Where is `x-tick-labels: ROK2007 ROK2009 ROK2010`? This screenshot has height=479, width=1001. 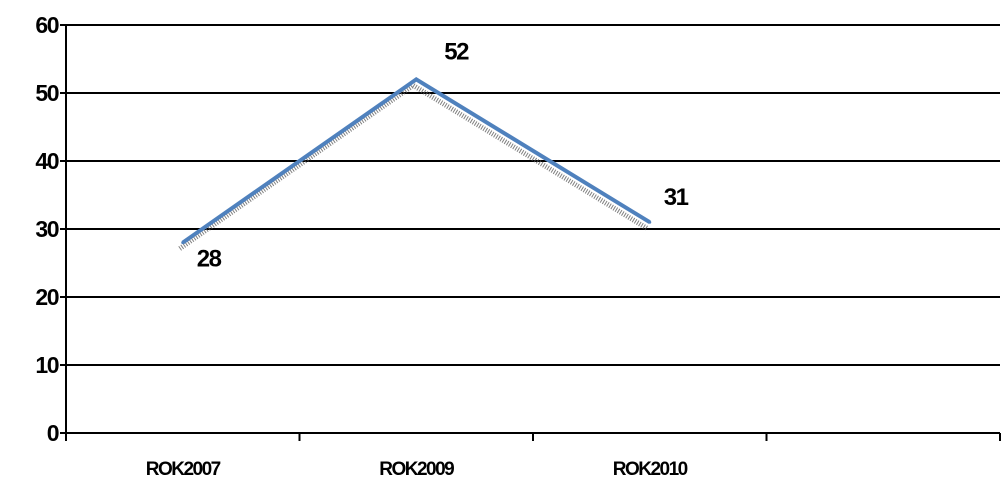
x-tick-labels: ROK2007 ROK2009 ROK2010 is located at coordinates (417, 469).